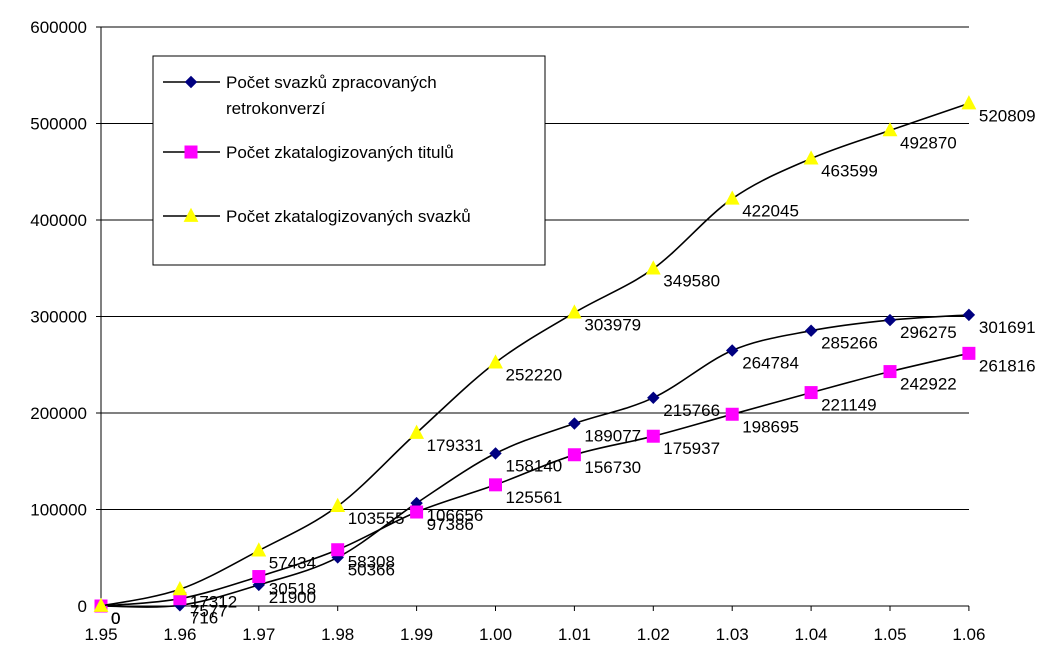  Describe the element at coordinates (337, 634) in the screenshot. I see `x-tick-label: 1.98` at that location.